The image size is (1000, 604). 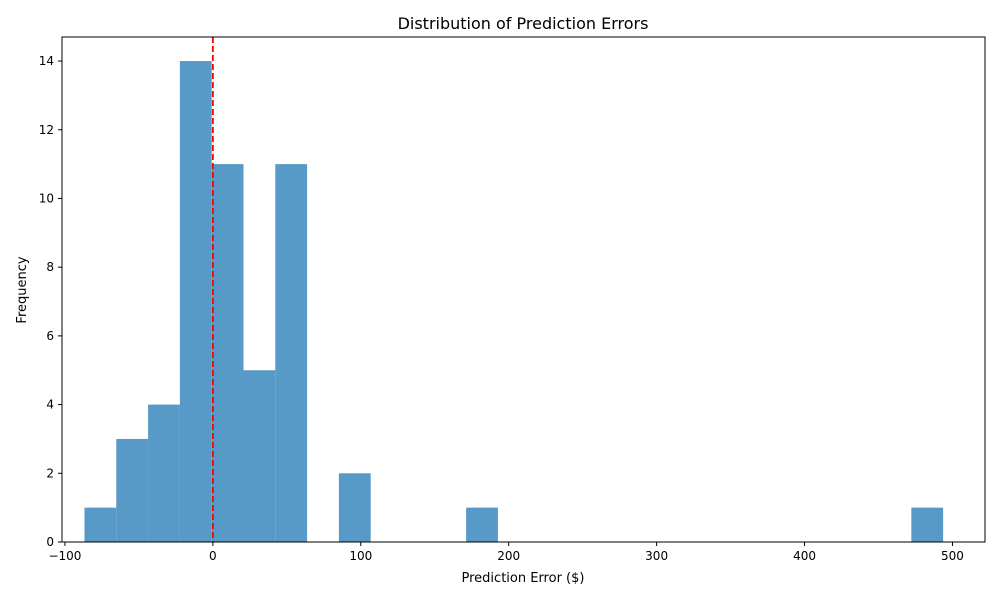 I want to click on y-axis-label: Frequency, so click(x=22, y=289).